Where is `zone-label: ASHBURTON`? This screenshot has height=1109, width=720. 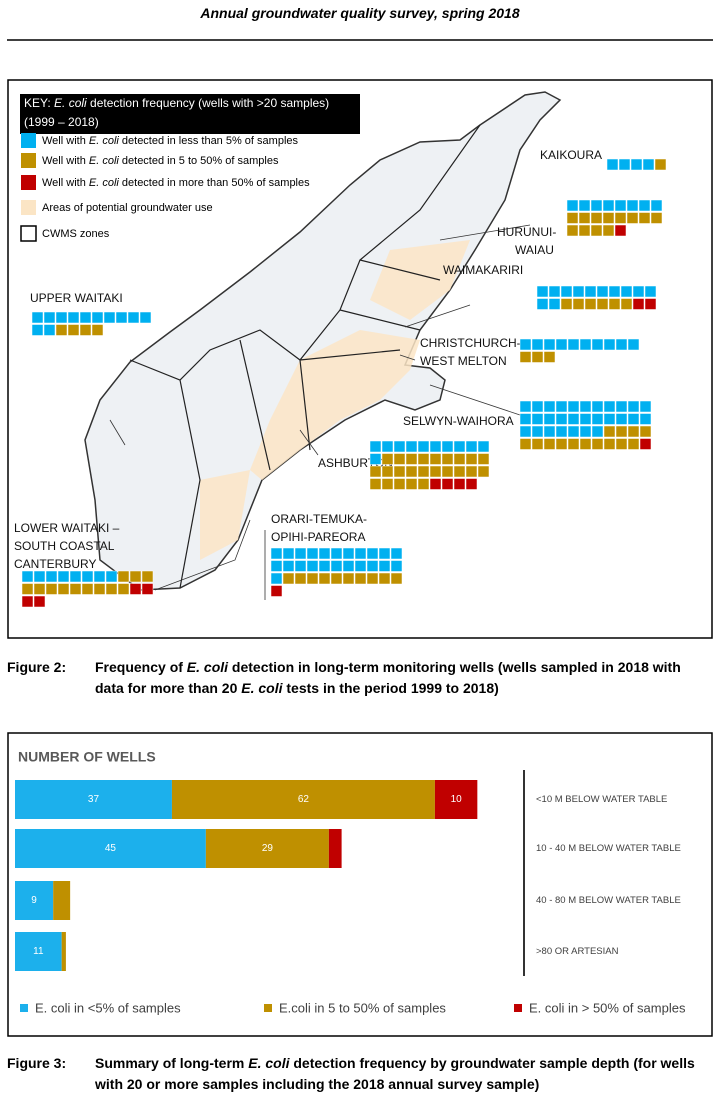
zone-label: ASHBURTON is located at coordinates (355, 463).